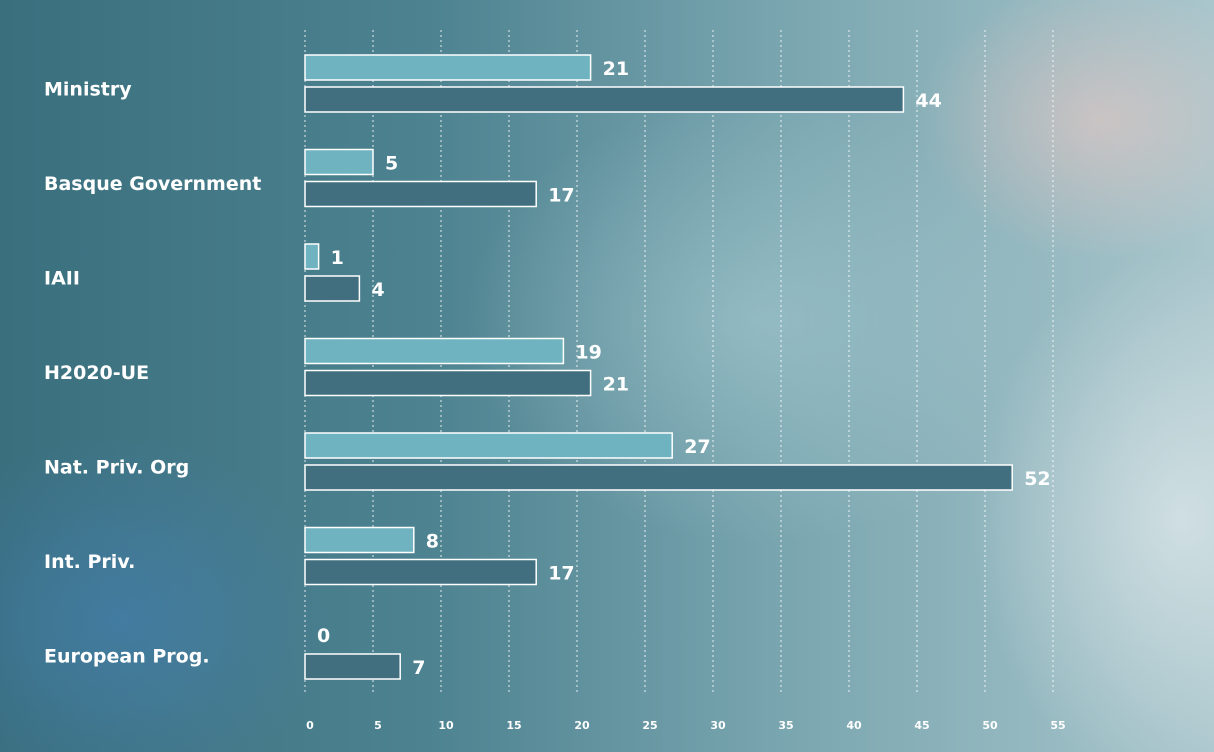 Image resolution: width=1214 pixels, height=752 pixels. What do you see at coordinates (337, 258) in the screenshot?
I see `value-label: 1` at bounding box center [337, 258].